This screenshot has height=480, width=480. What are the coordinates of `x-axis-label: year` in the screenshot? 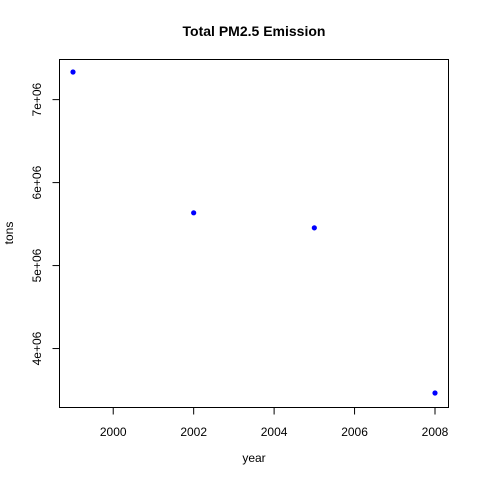 It's located at (253, 458).